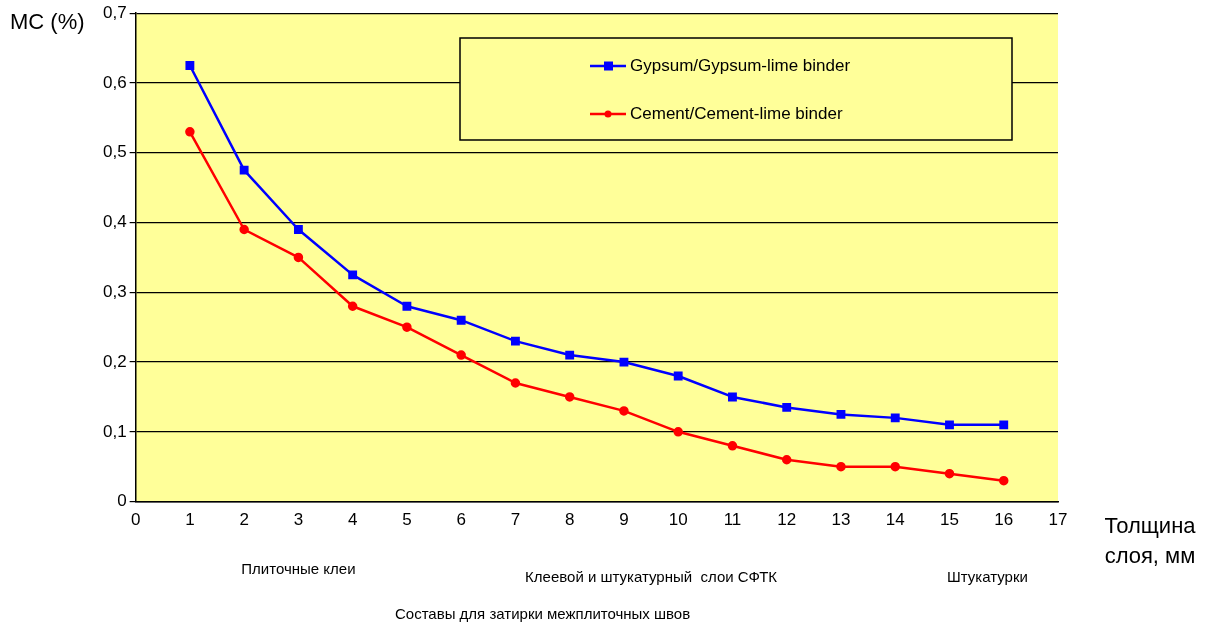  Describe the element at coordinates (114, 152) in the screenshot. I see `y-tick-label: 0,5` at that location.